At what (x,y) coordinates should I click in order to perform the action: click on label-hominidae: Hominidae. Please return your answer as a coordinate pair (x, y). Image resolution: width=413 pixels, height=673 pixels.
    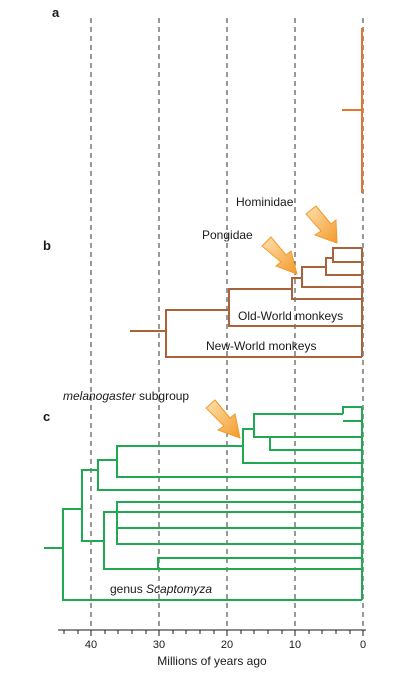
    Looking at the image, I should click on (265, 202).